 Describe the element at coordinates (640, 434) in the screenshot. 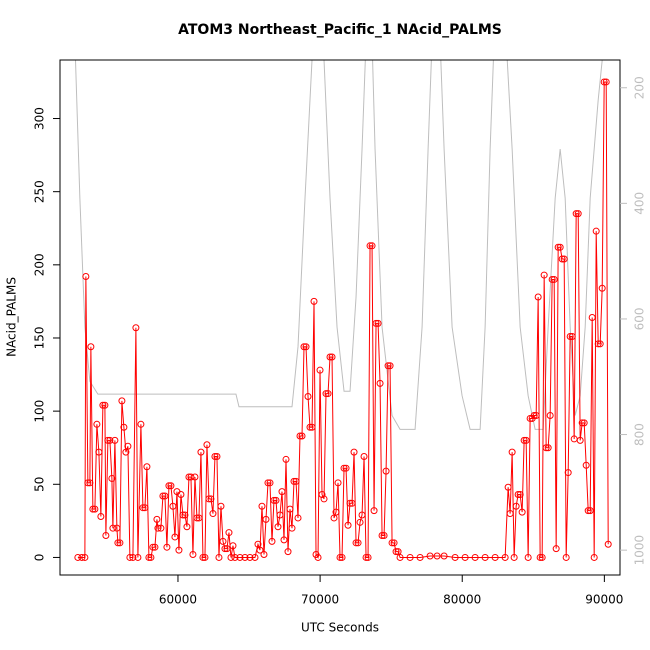

I see `y2-tick-label: 800` at that location.